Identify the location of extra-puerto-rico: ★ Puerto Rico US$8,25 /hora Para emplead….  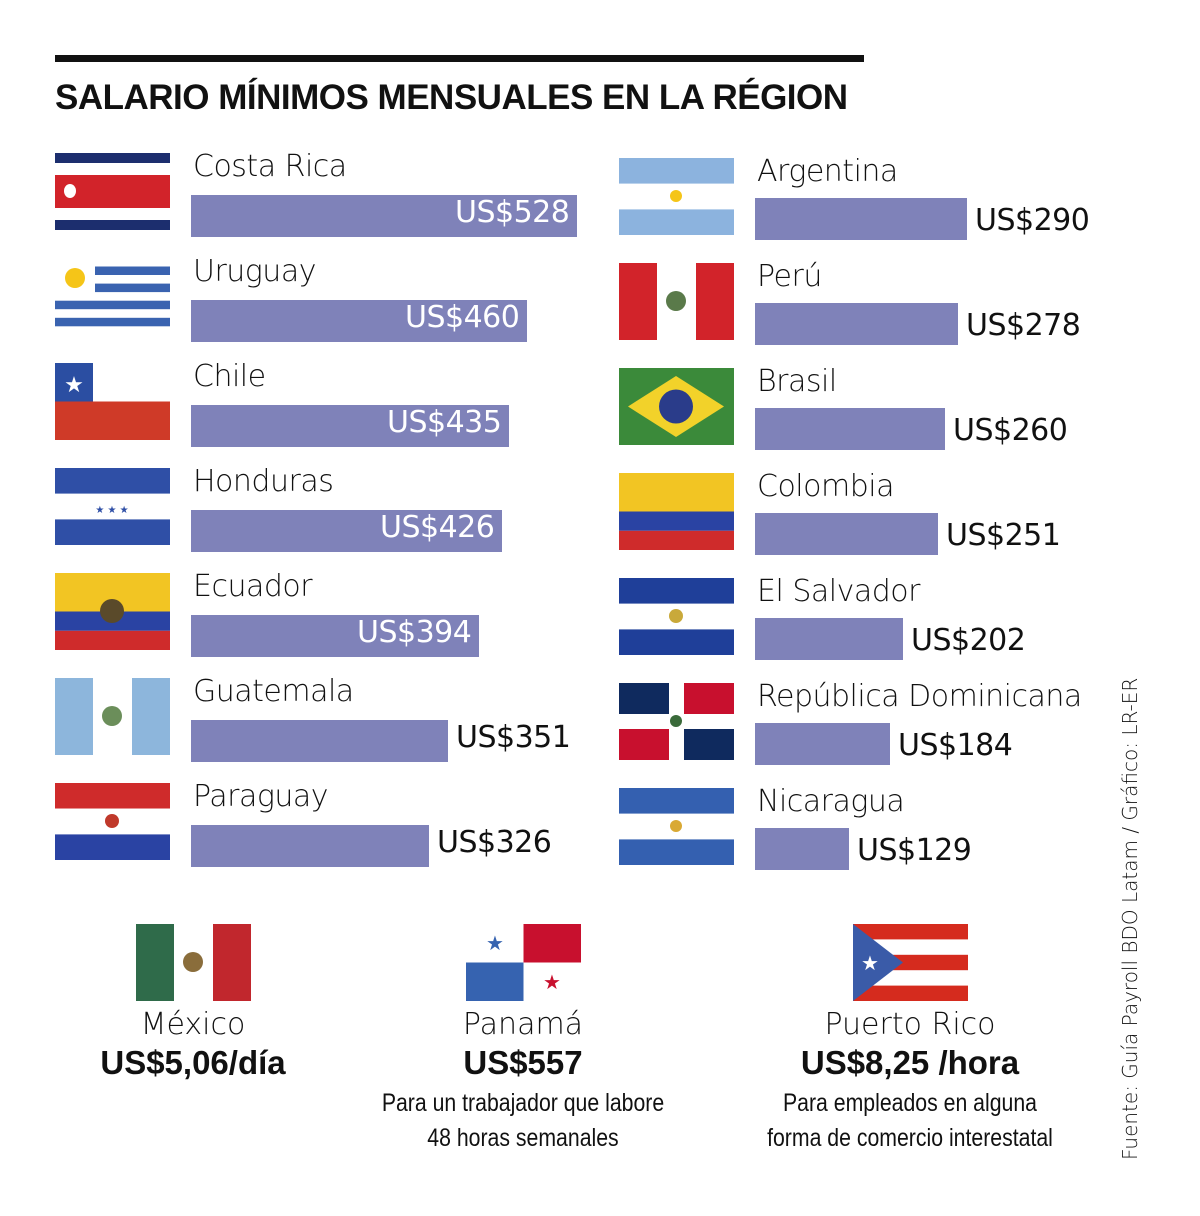
(910, 1040).